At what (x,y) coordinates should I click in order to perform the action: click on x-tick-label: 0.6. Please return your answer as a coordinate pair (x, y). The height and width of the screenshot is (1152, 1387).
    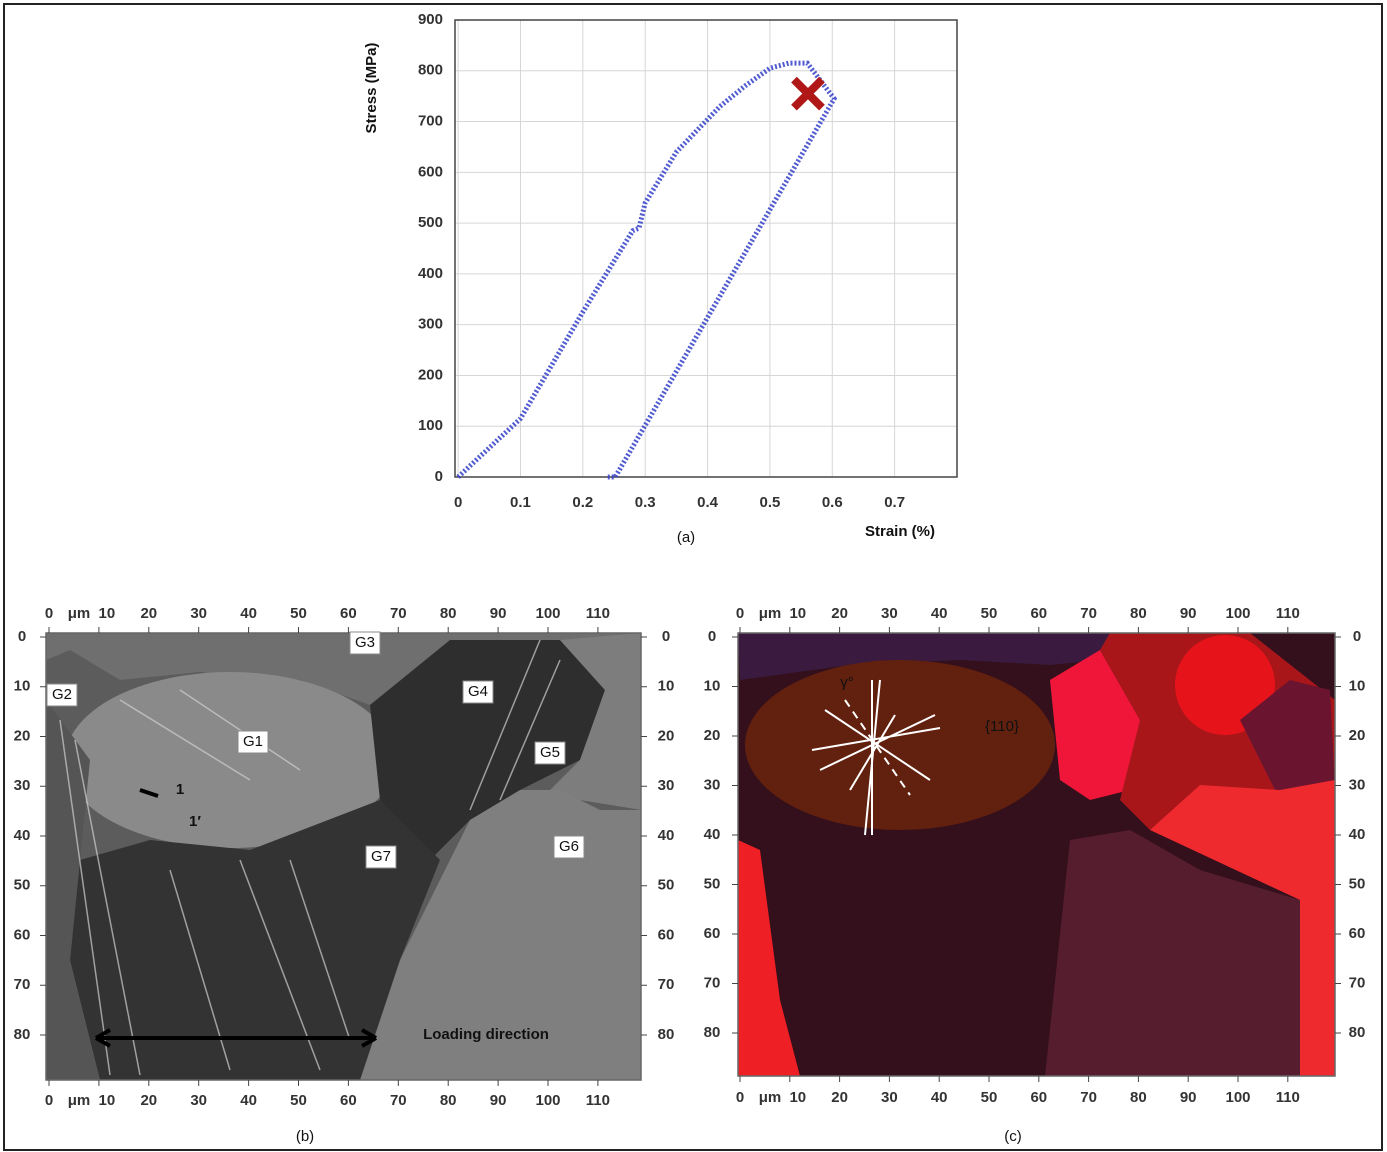
    Looking at the image, I should click on (832, 502).